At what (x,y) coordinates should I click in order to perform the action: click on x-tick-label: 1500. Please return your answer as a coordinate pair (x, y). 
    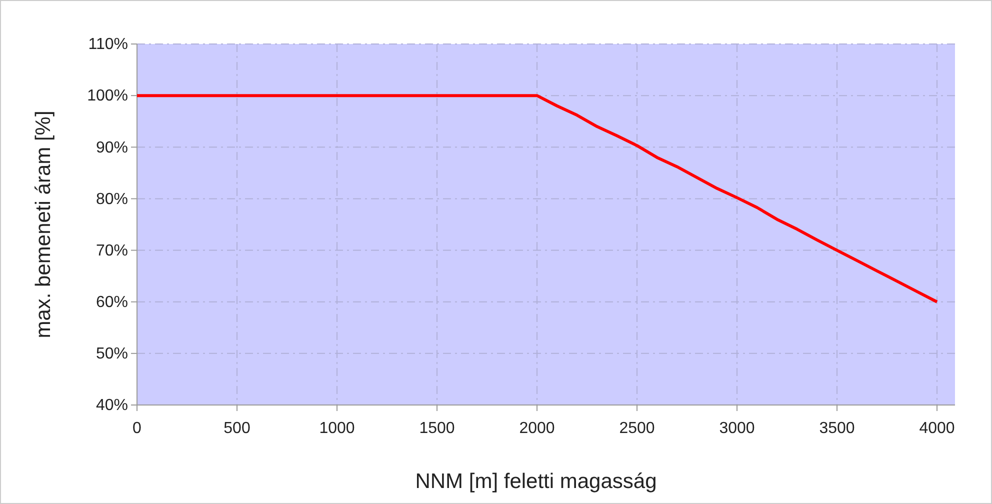
    Looking at the image, I should click on (437, 429).